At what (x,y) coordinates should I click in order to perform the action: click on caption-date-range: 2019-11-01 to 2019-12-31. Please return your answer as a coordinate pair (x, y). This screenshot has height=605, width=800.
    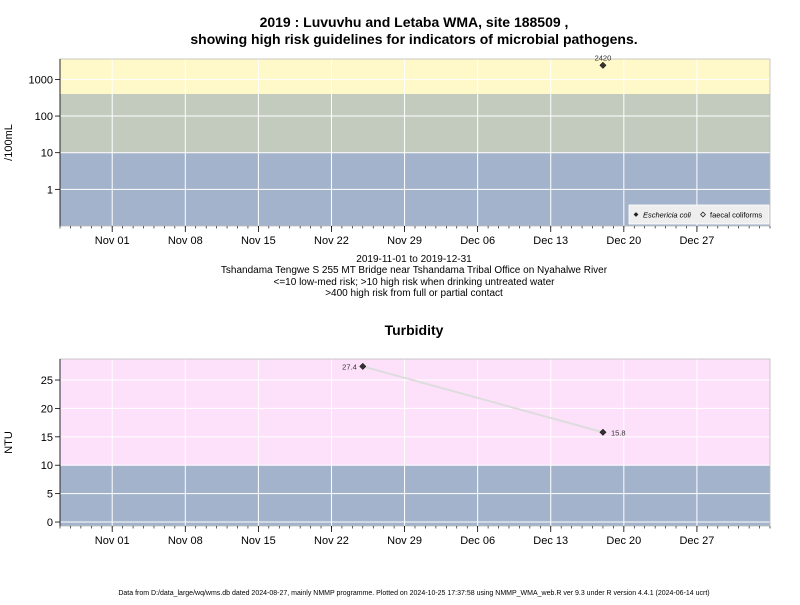
    Looking at the image, I should click on (414, 259).